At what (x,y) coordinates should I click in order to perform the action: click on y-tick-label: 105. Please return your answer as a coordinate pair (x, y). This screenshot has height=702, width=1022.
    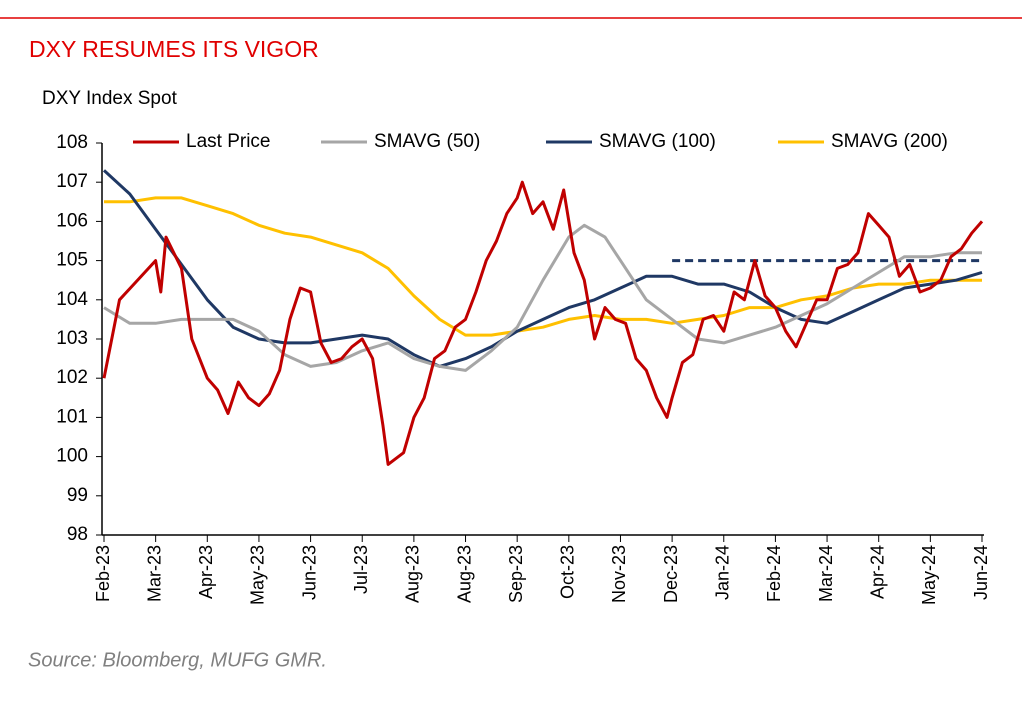
    Looking at the image, I should click on (72, 260).